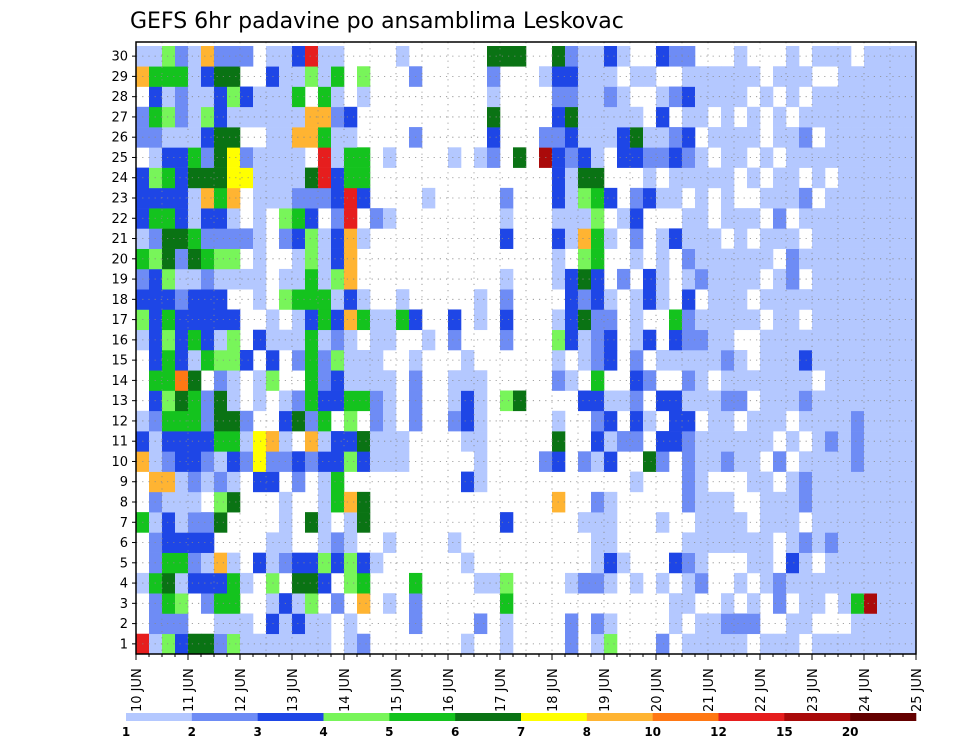 The width and height of the screenshot is (960, 742). I want to click on y-tick-label: 10, so click(119, 462).